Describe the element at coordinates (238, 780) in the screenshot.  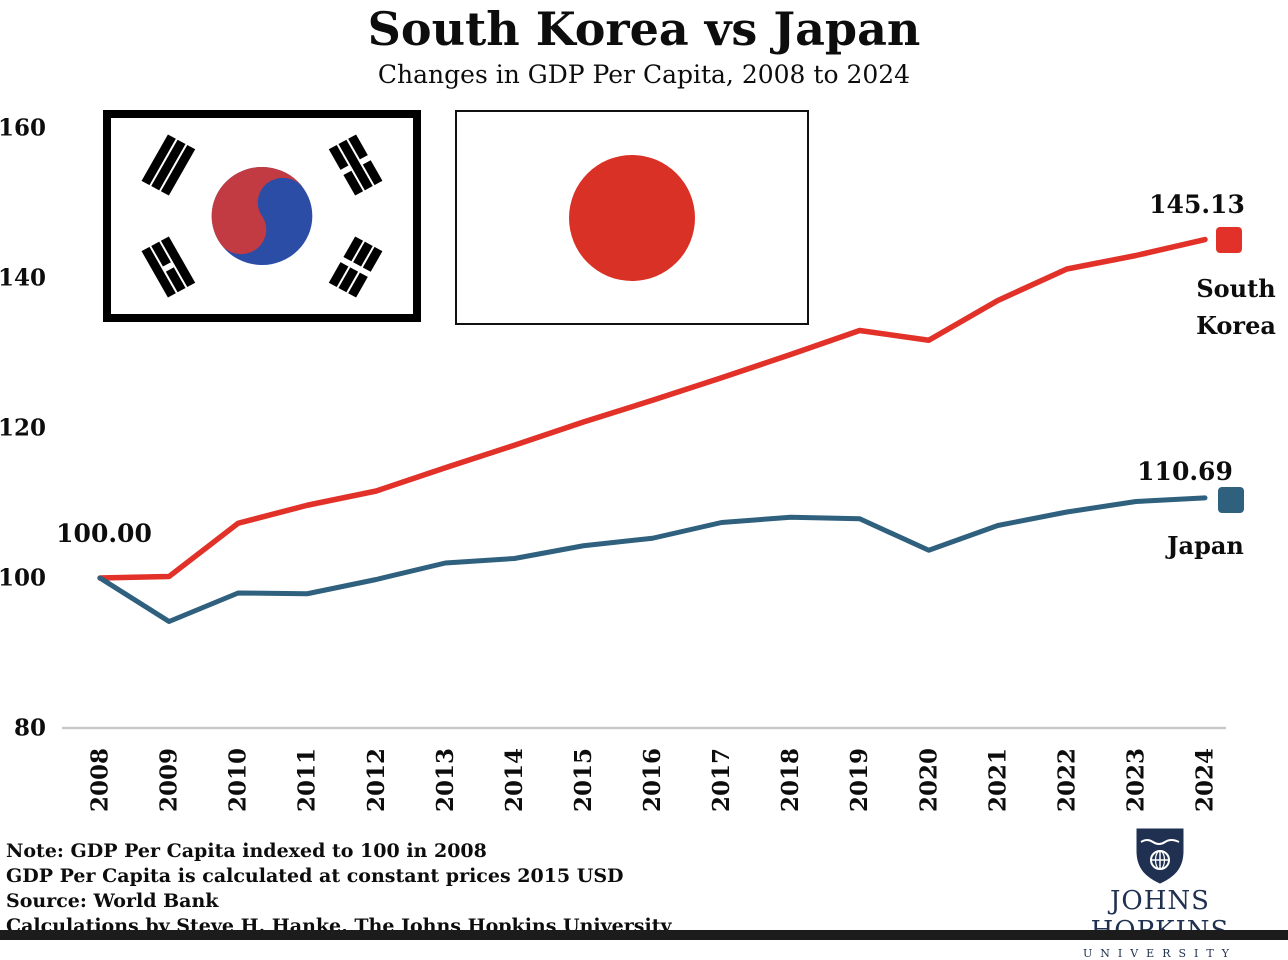
I see `svg-text: 2010` at that location.